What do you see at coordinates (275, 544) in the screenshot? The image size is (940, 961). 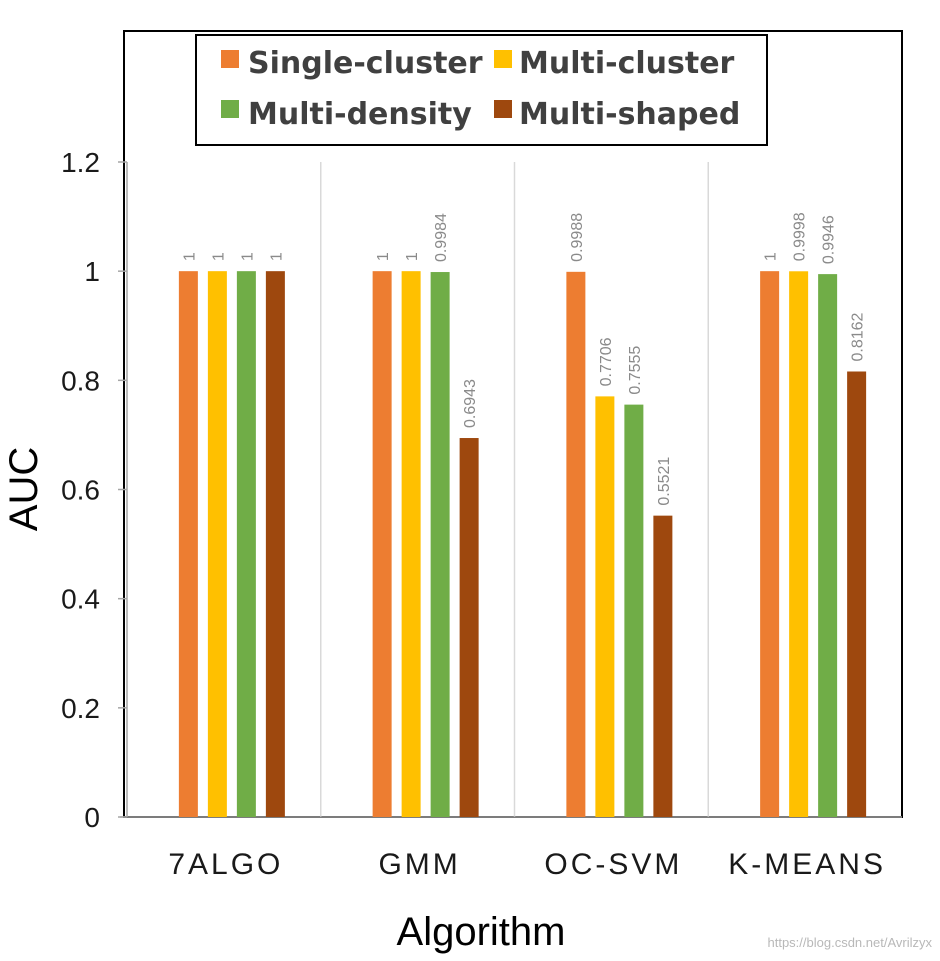 I see `bar-multi-shaped-7algo` at bounding box center [275, 544].